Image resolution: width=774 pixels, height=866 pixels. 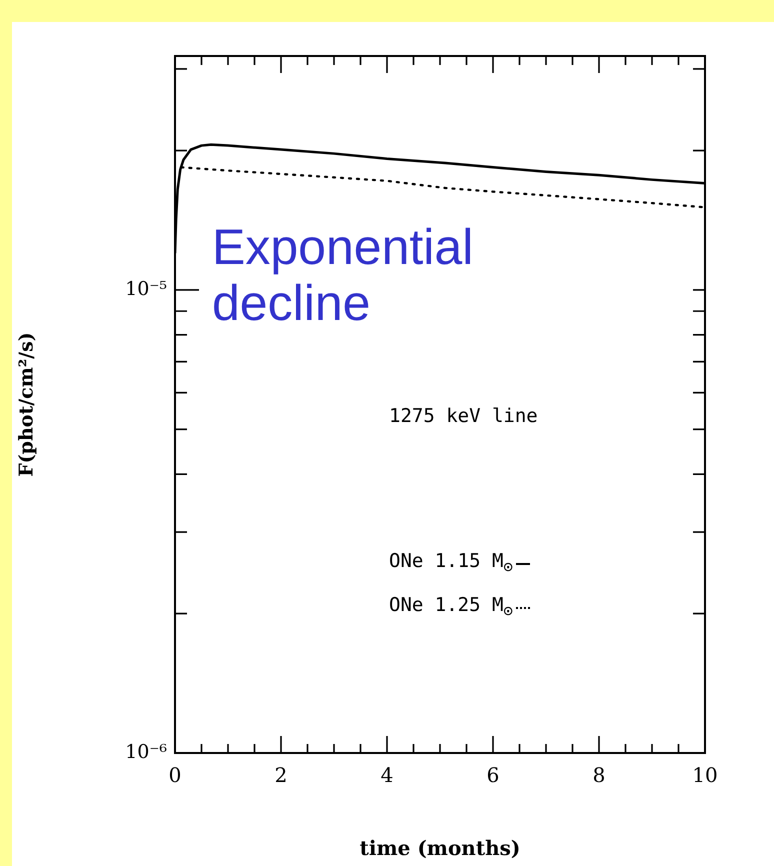 What do you see at coordinates (451, 563) in the screenshot?
I see `legend-label: ONe 1.15 M$_{⊙}$` at bounding box center [451, 563].